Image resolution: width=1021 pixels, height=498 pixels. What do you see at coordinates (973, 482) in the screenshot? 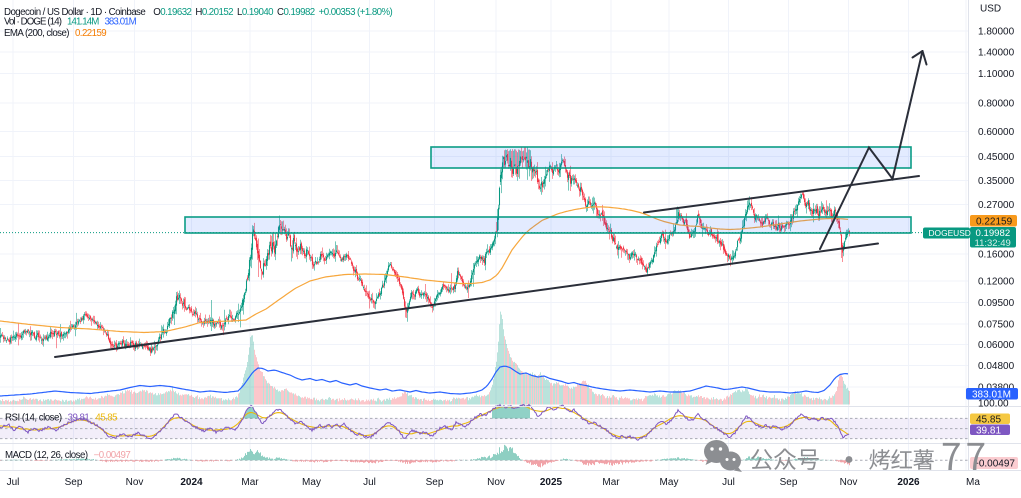
I see `svg-text: Ma` at bounding box center [973, 482].